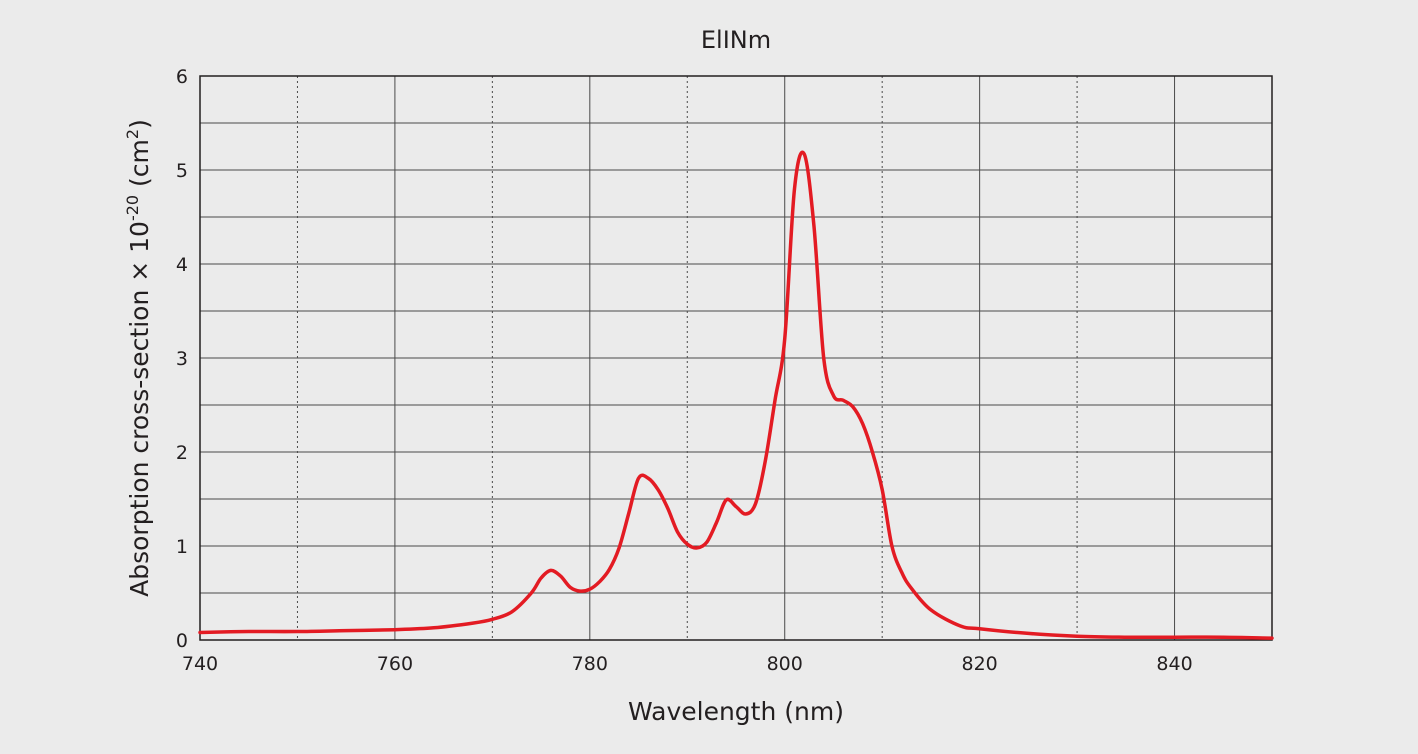 Image resolution: width=1418 pixels, height=754 pixels. I want to click on x-tick-label: 740, so click(200, 664).